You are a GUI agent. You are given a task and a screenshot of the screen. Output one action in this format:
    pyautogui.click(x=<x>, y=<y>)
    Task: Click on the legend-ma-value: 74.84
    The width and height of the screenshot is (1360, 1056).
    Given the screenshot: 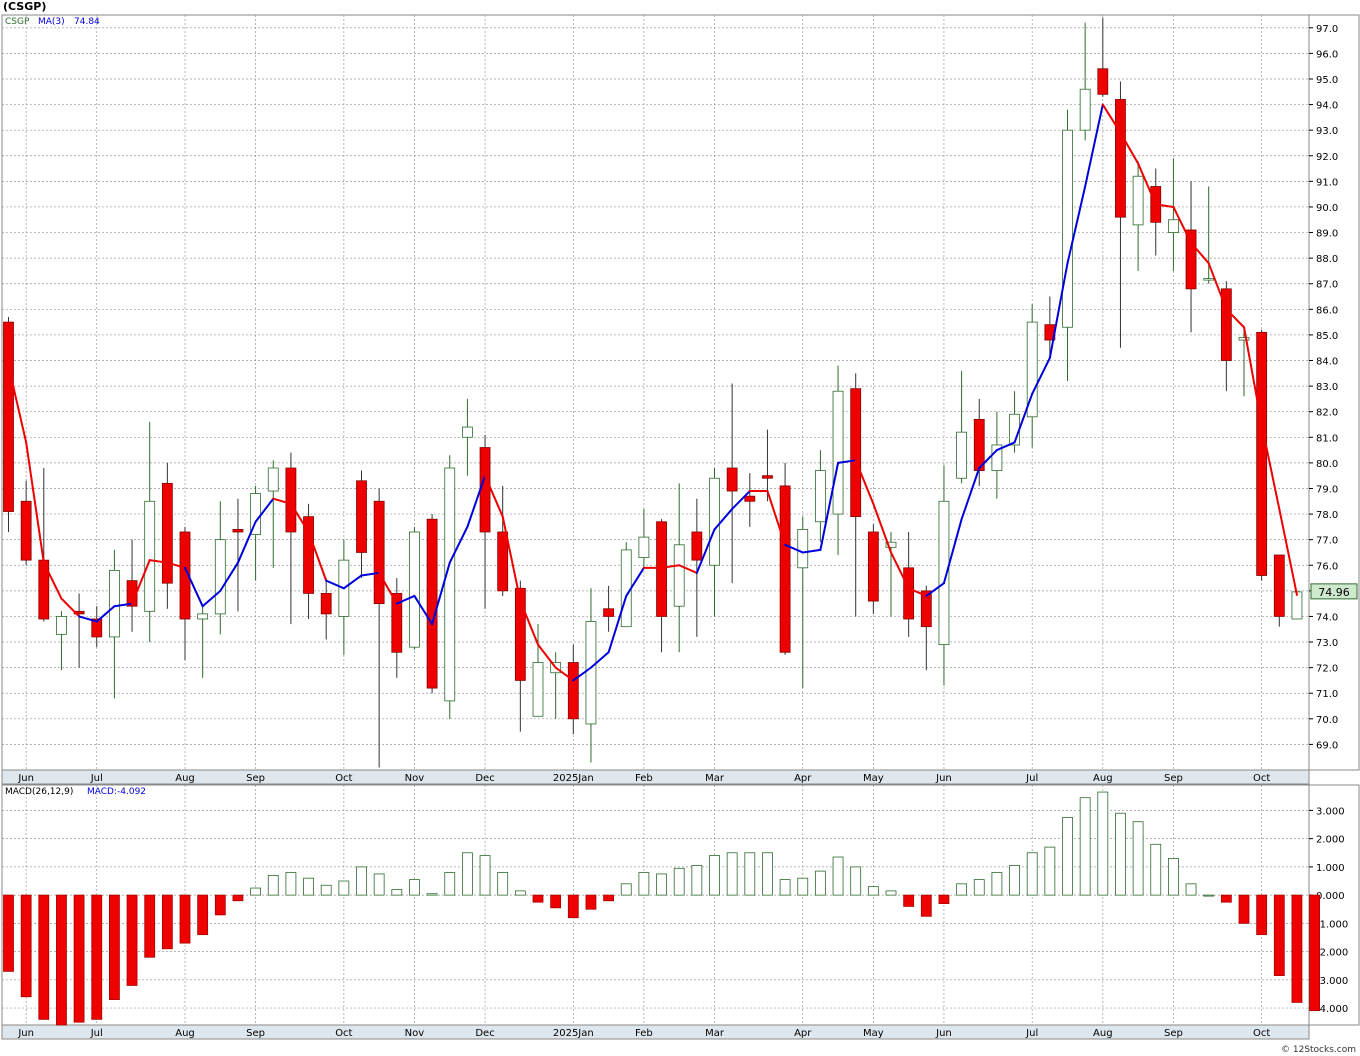 What is the action you would take?
    pyautogui.click(x=87, y=22)
    